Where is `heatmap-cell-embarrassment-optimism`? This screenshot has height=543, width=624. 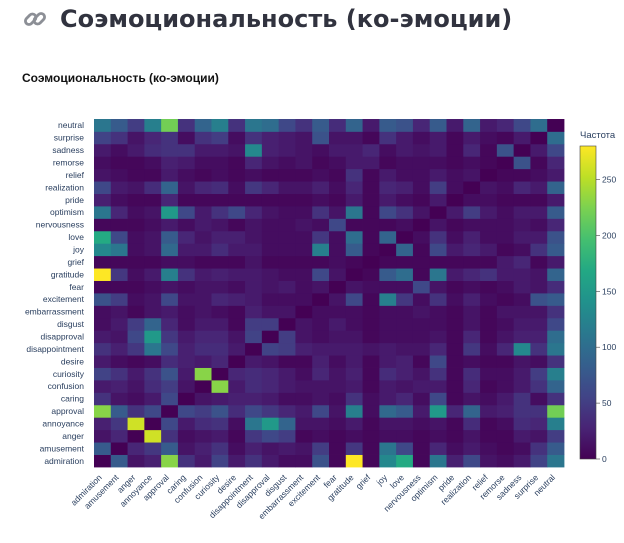 heatmap-cell-embarrassment-optimism is located at coordinates (438, 312).